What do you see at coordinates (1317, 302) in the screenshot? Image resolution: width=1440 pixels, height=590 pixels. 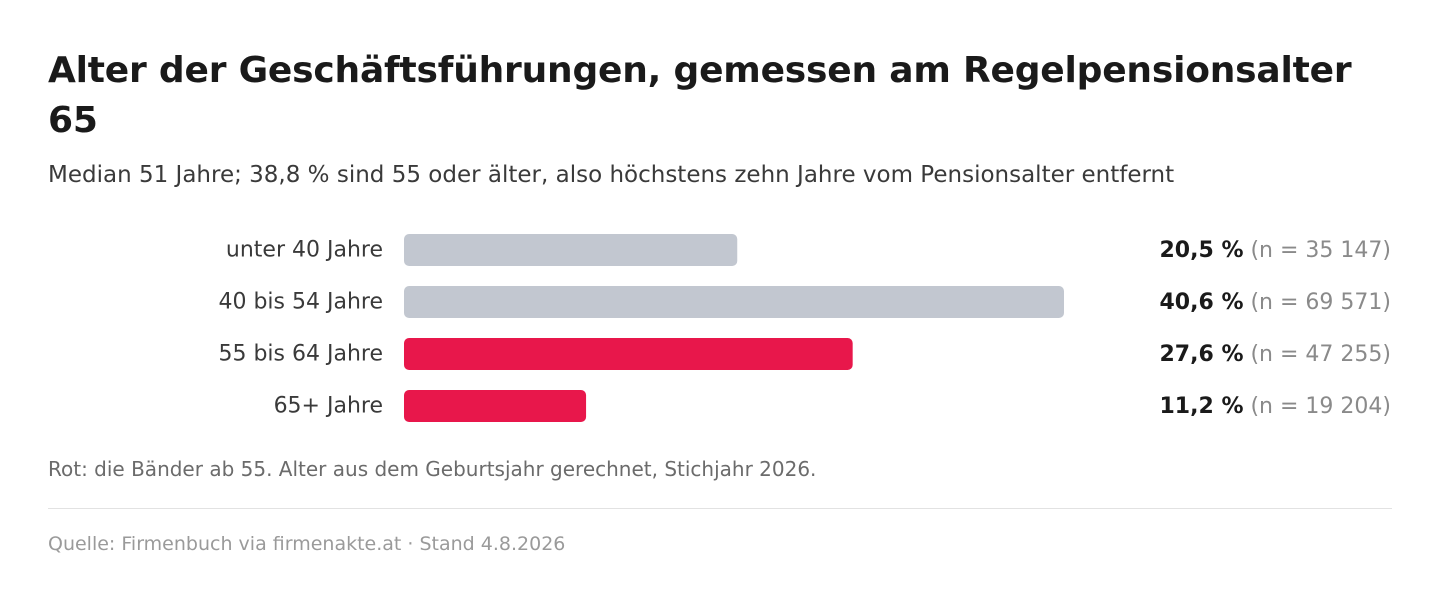 I see `value-count: (n = 69 571)` at bounding box center [1317, 302].